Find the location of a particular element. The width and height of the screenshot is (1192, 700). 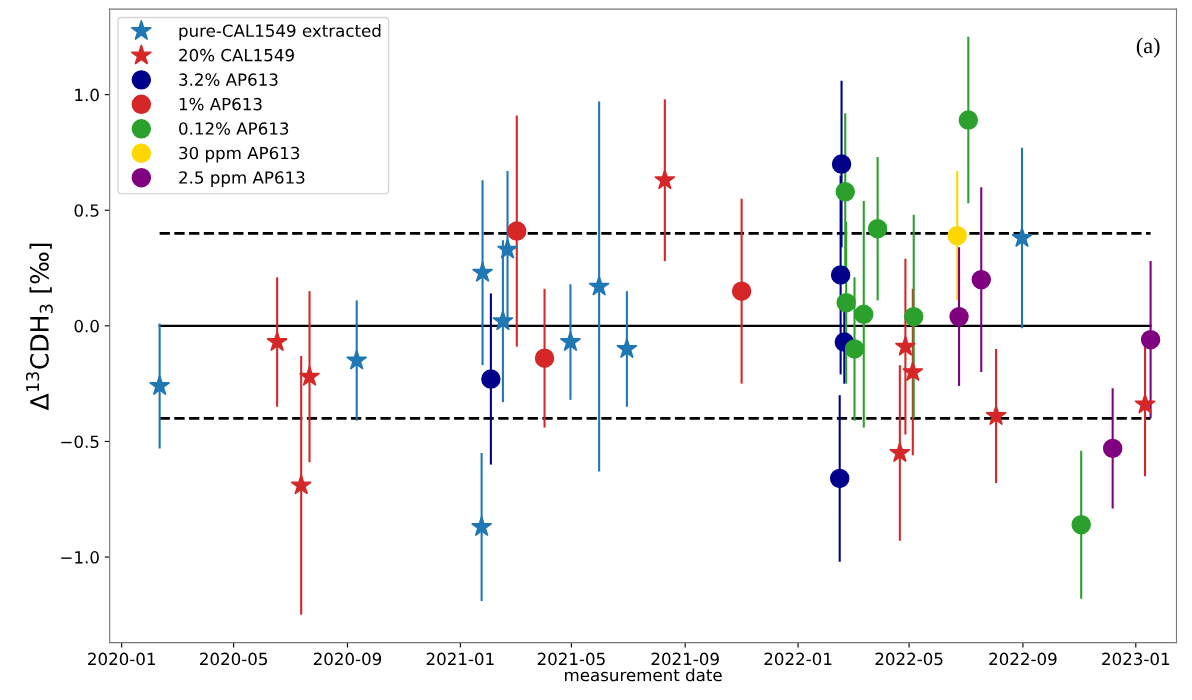

x-tick-label: 2020-01 is located at coordinates (121, 659).